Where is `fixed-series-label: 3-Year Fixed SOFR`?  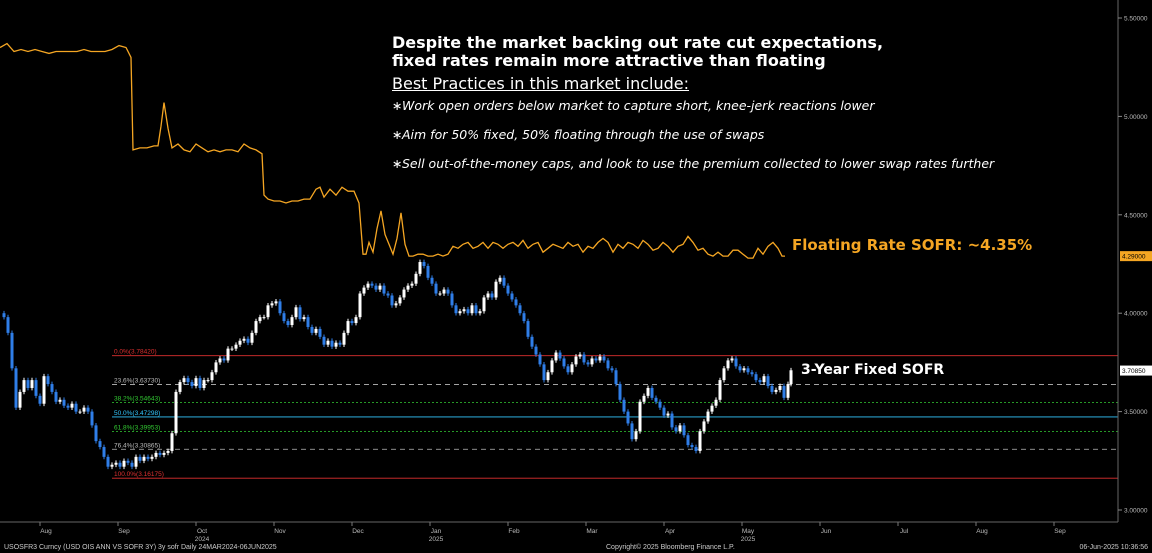
fixed-series-label: 3-Year Fixed SOFR is located at coordinates (872, 370).